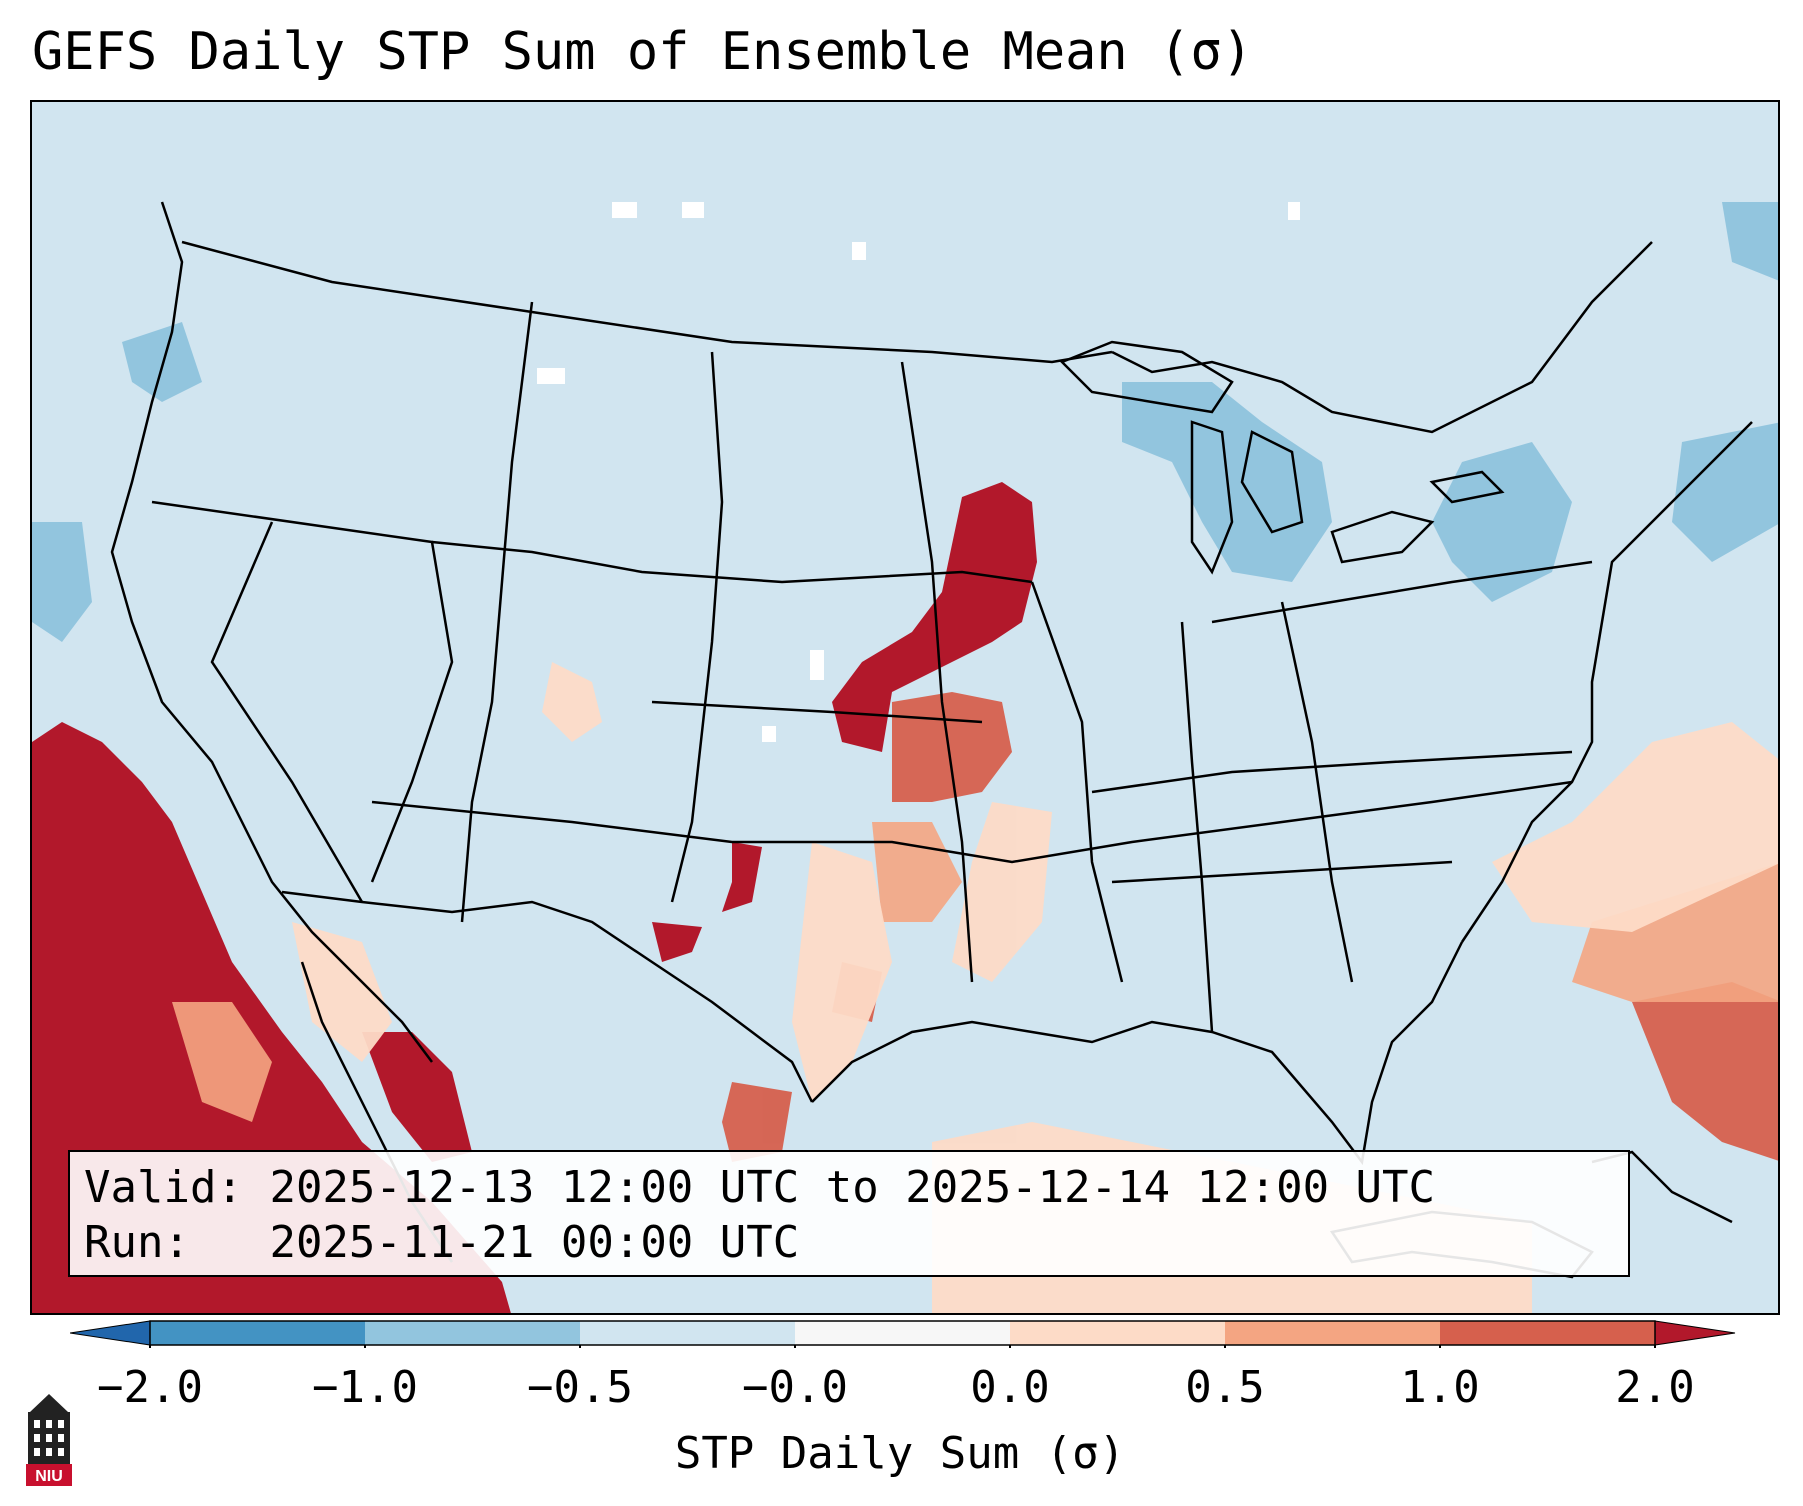  What do you see at coordinates (365, 1387) in the screenshot?
I see `colorbar-tick-label: −1.0` at bounding box center [365, 1387].